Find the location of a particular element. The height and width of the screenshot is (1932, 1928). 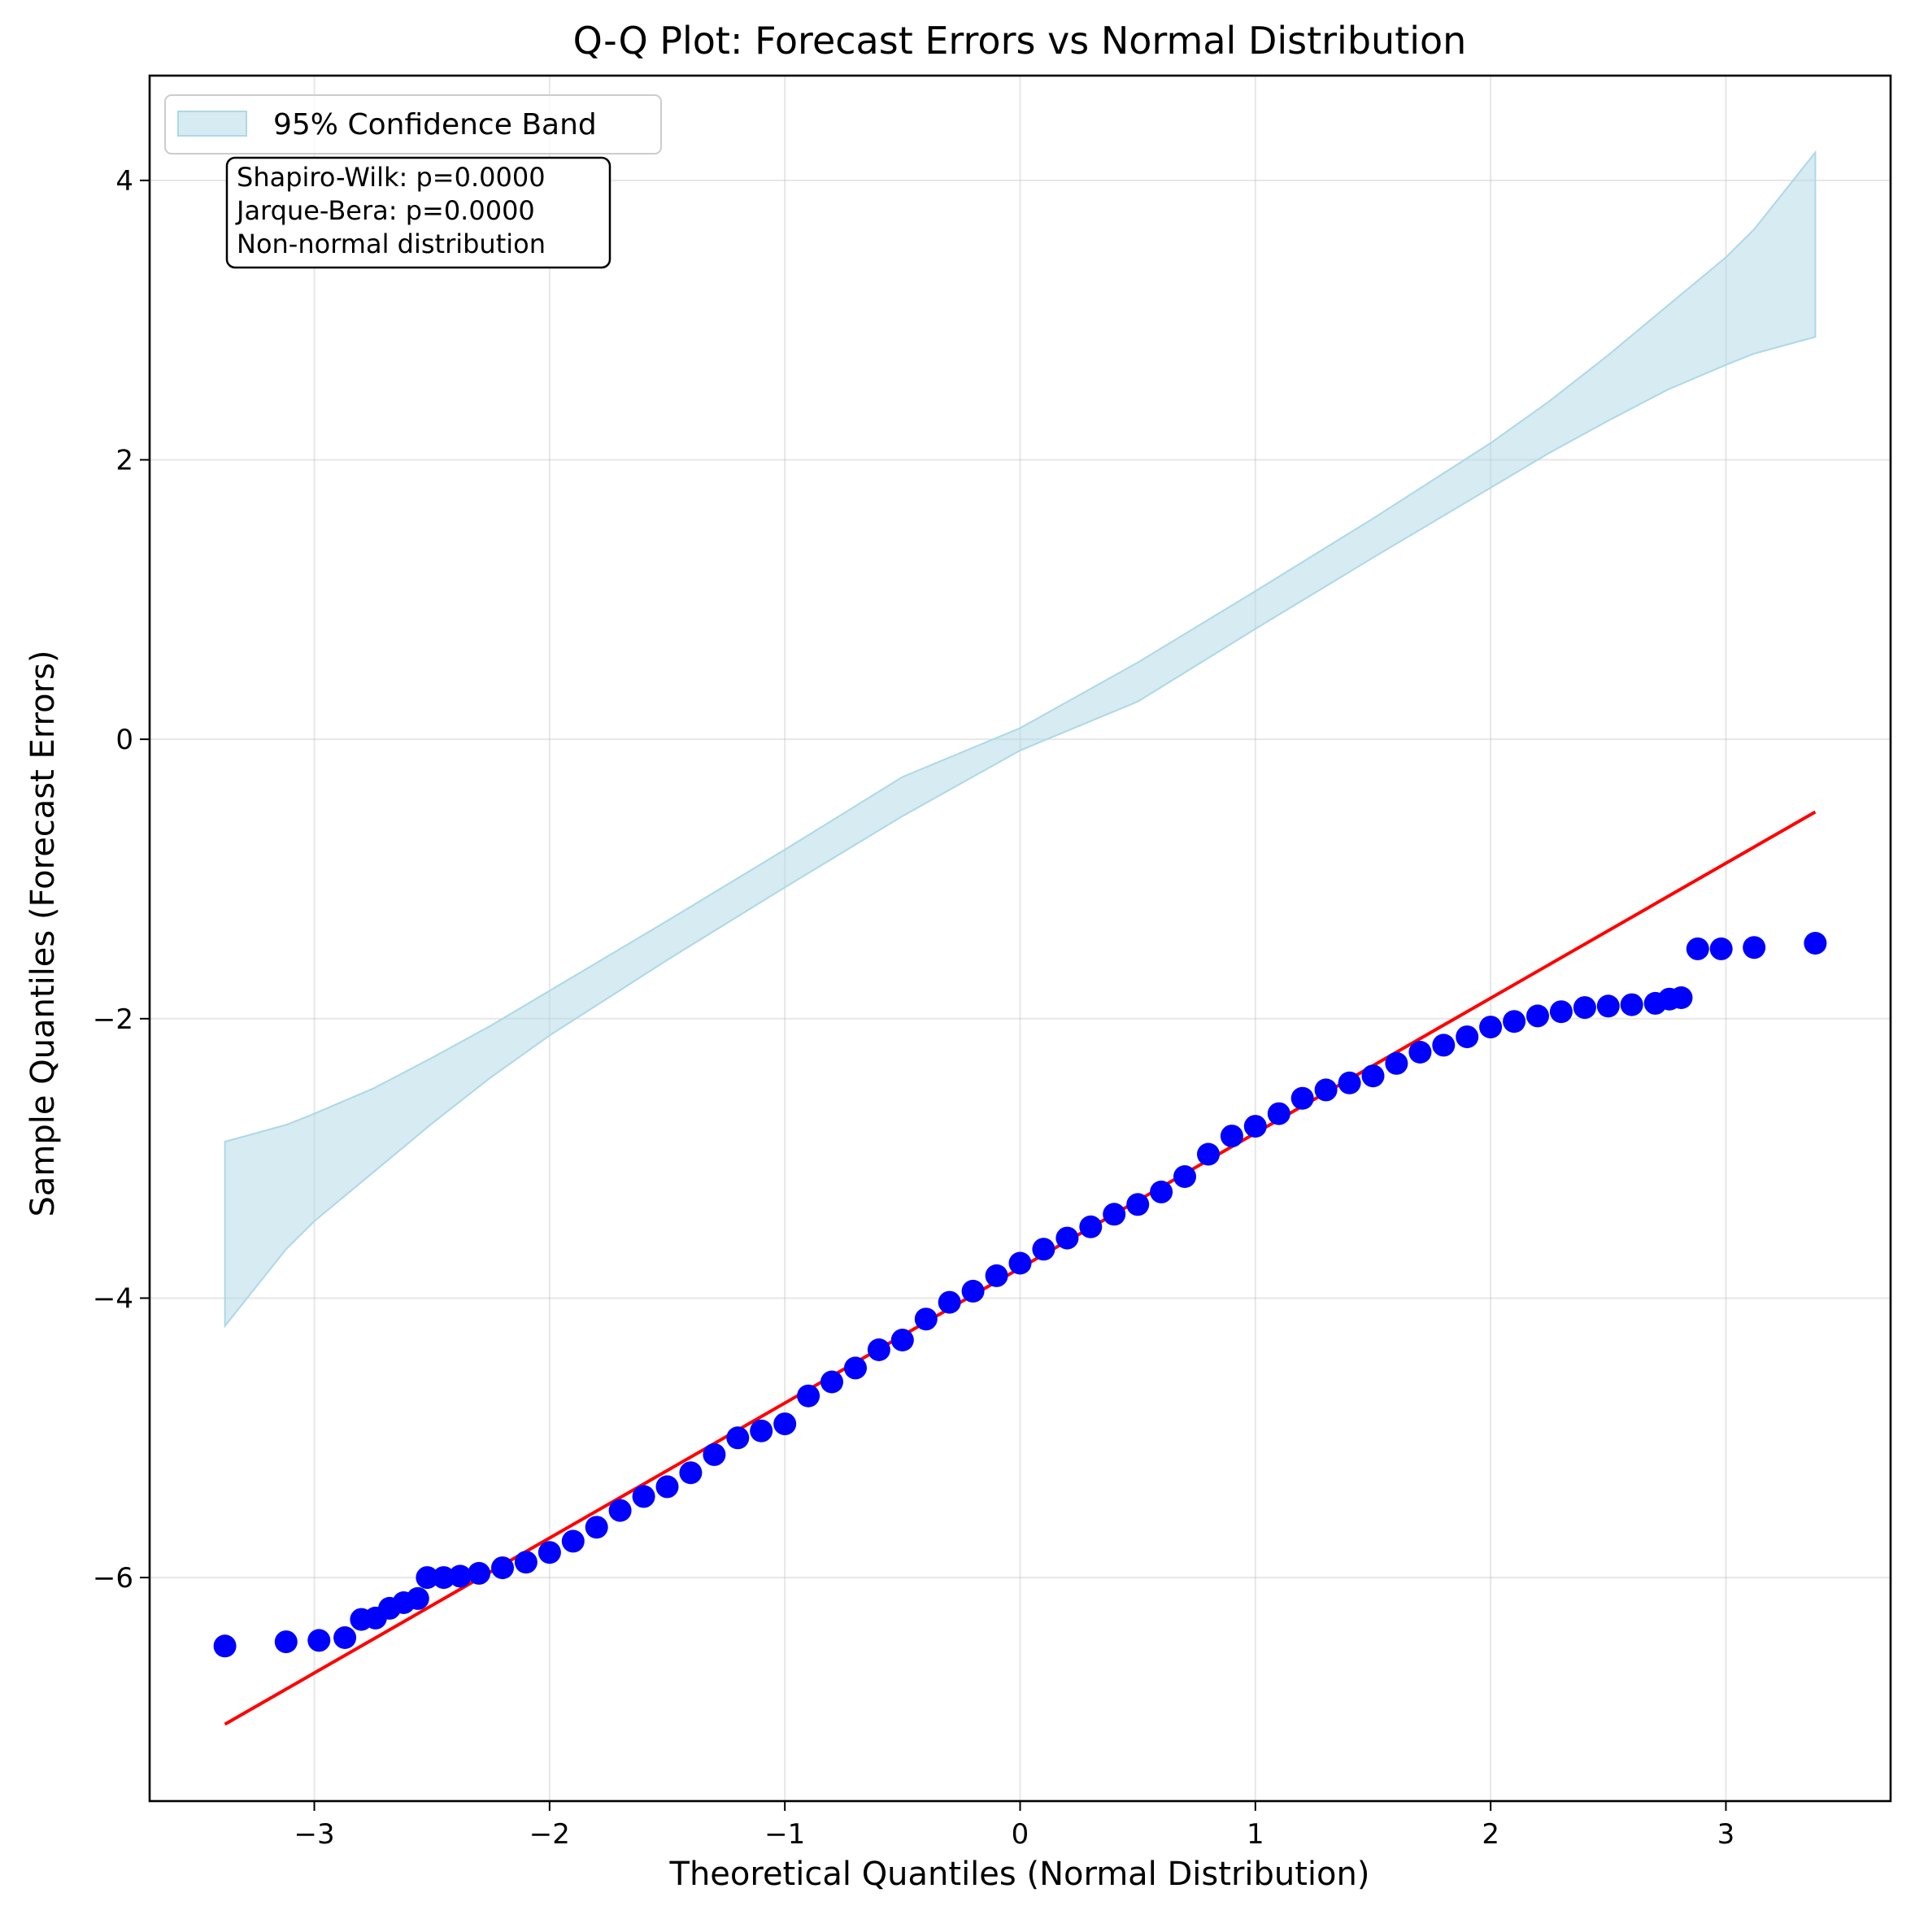

legend-label-confidence-band: 95% Confidence Band is located at coordinates (435, 124).